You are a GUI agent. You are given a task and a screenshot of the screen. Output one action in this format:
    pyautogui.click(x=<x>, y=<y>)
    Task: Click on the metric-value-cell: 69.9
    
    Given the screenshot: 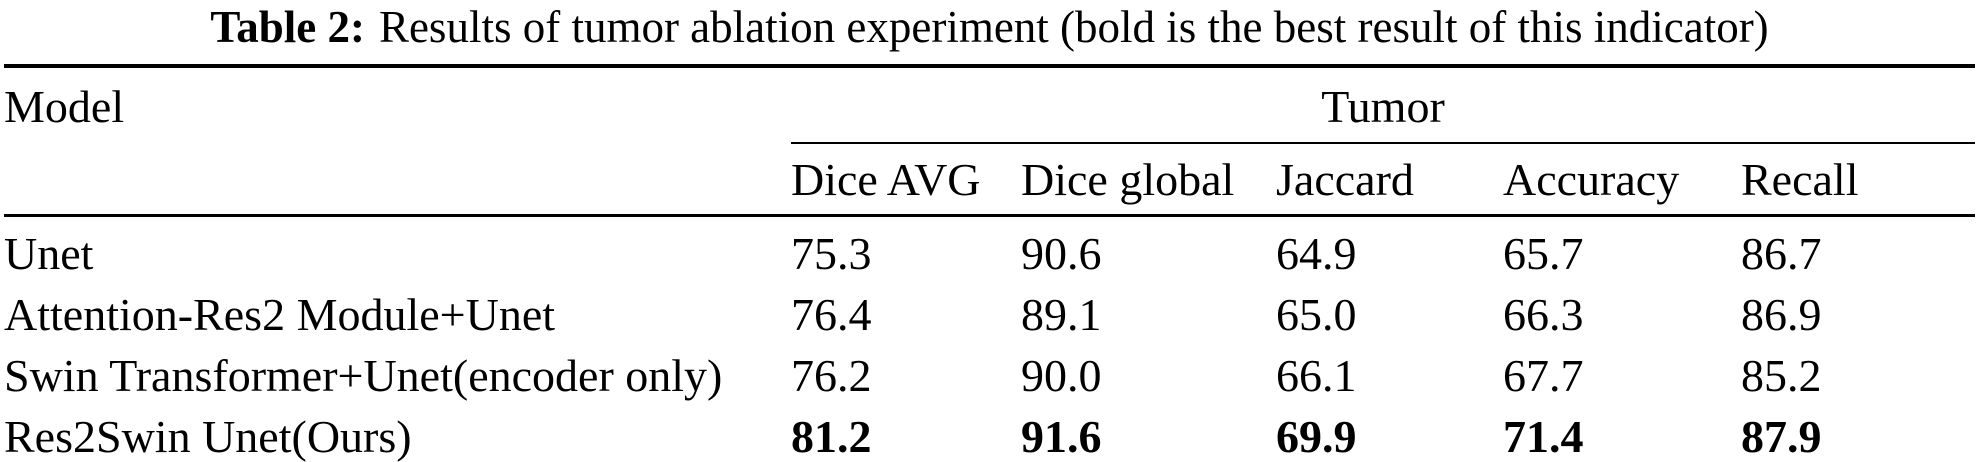 What is the action you would take?
    pyautogui.click(x=1316, y=436)
    